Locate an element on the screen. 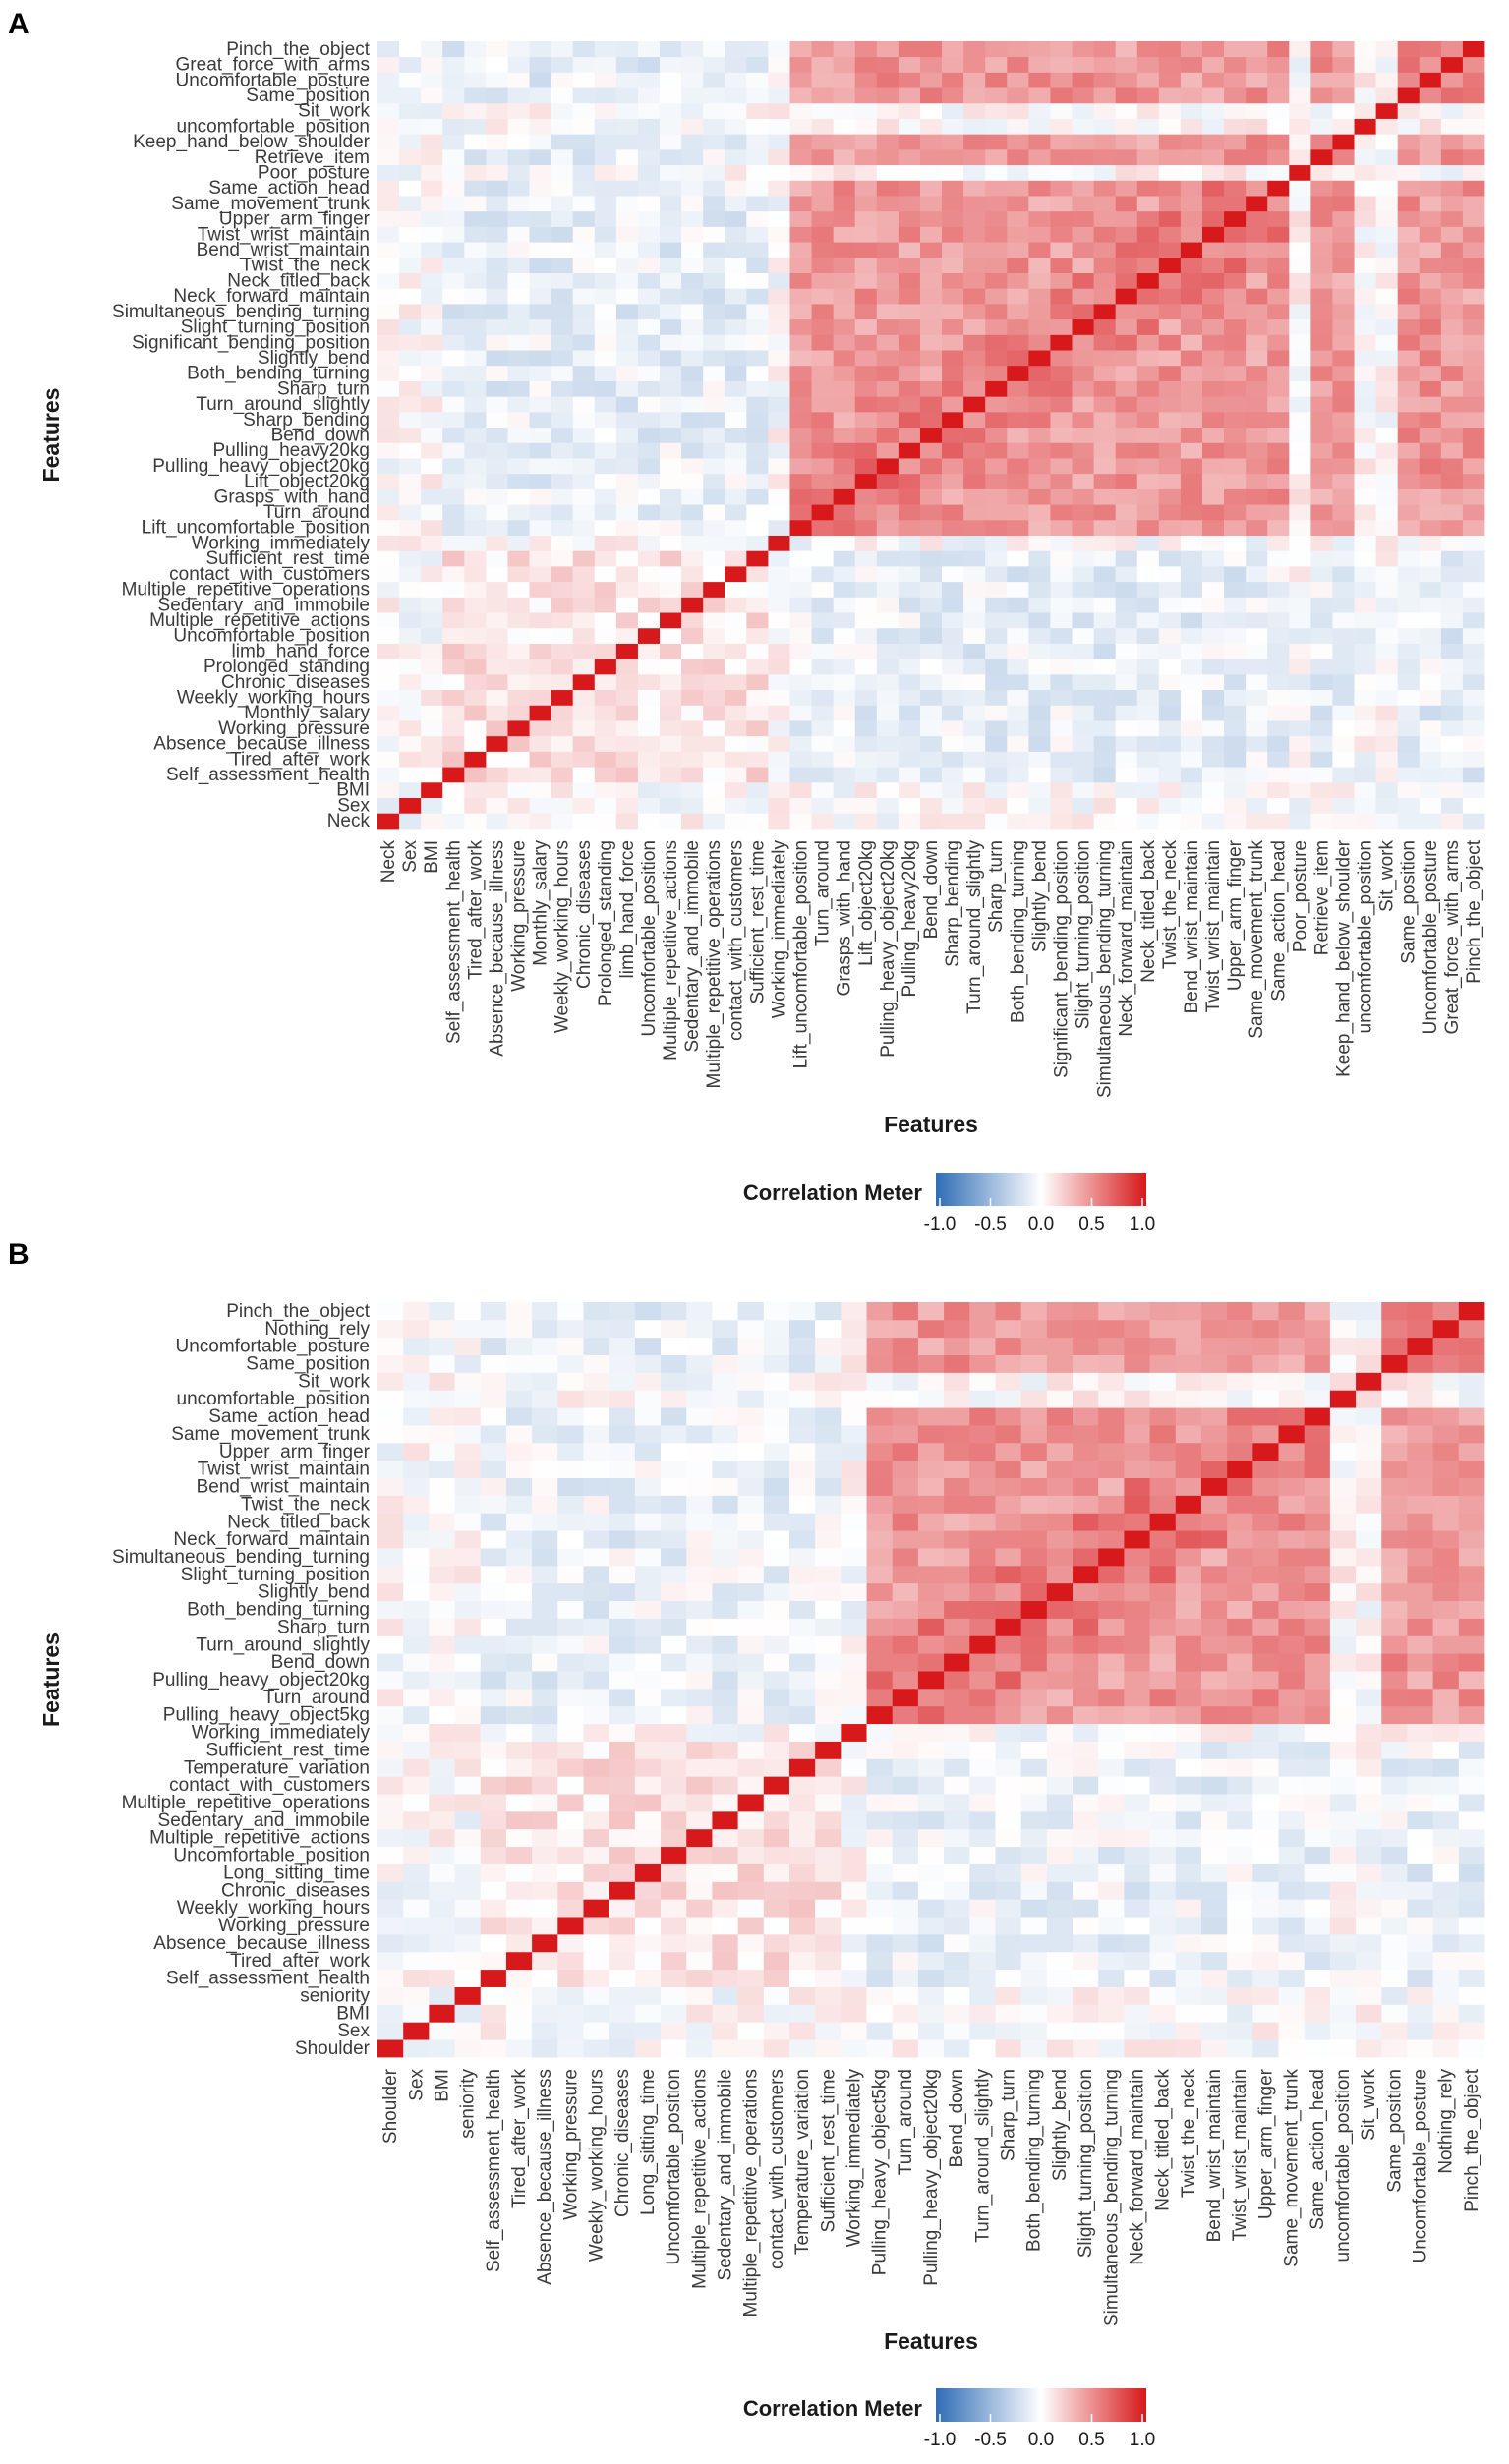 The height and width of the screenshot is (2464, 1509). x-tick-sedentary-and-immobile: Sedentary_and_immobile is located at coordinates (692, 946).